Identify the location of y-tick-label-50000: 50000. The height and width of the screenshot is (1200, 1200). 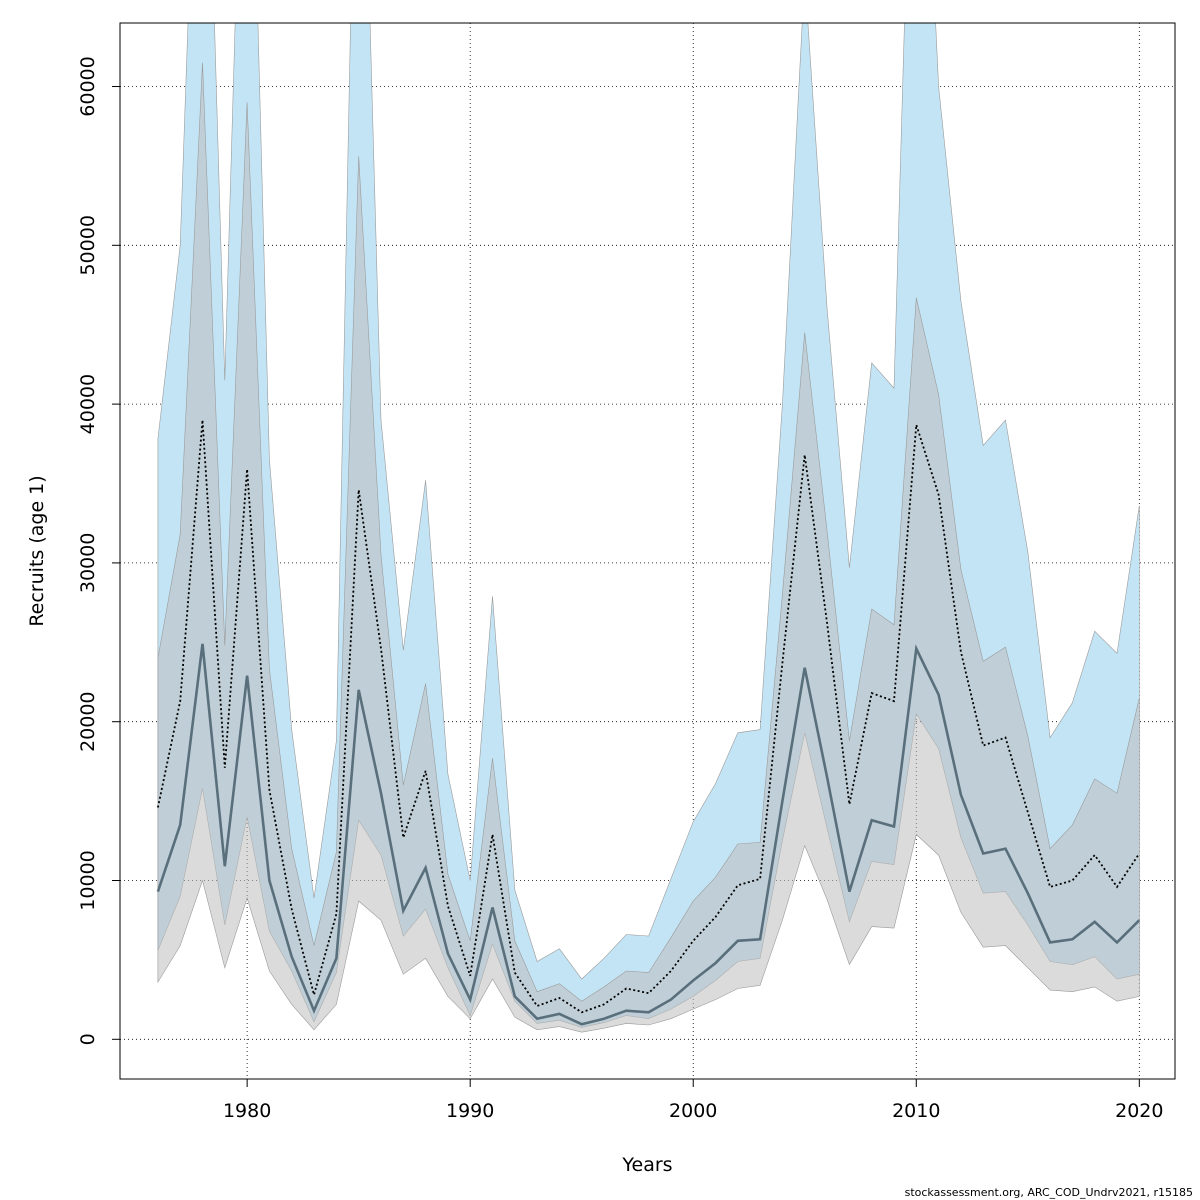
(88, 245).